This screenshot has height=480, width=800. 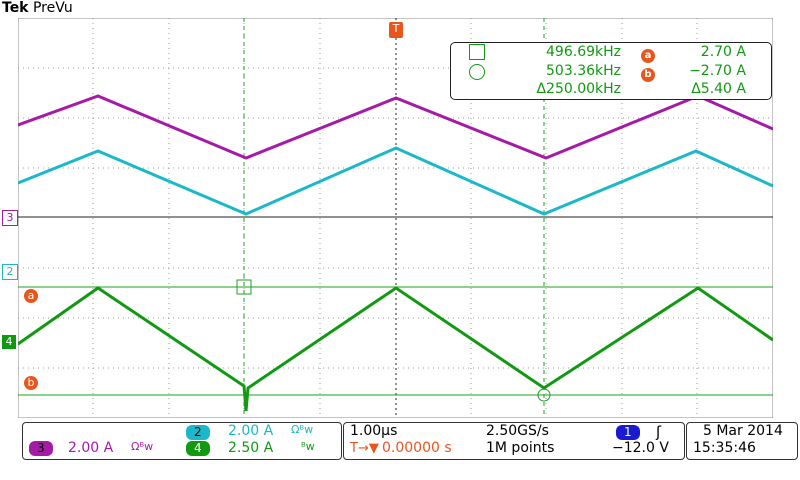 What do you see at coordinates (520, 448) in the screenshot?
I see `record-length: 1M points` at bounding box center [520, 448].